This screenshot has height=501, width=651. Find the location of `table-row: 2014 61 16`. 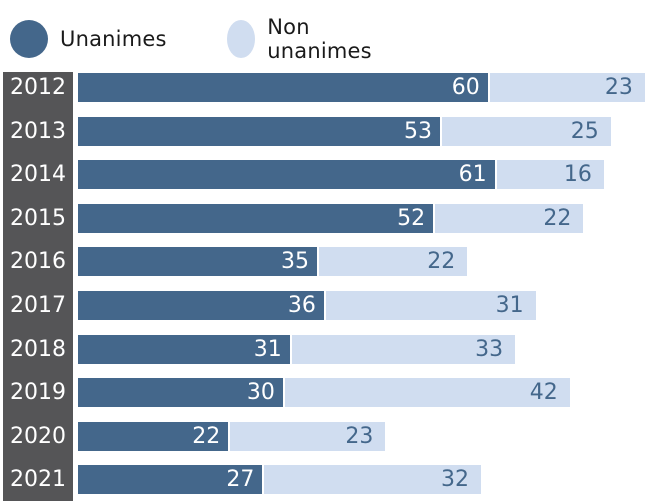

table-row: 2014 61 16 is located at coordinates (325, 175).